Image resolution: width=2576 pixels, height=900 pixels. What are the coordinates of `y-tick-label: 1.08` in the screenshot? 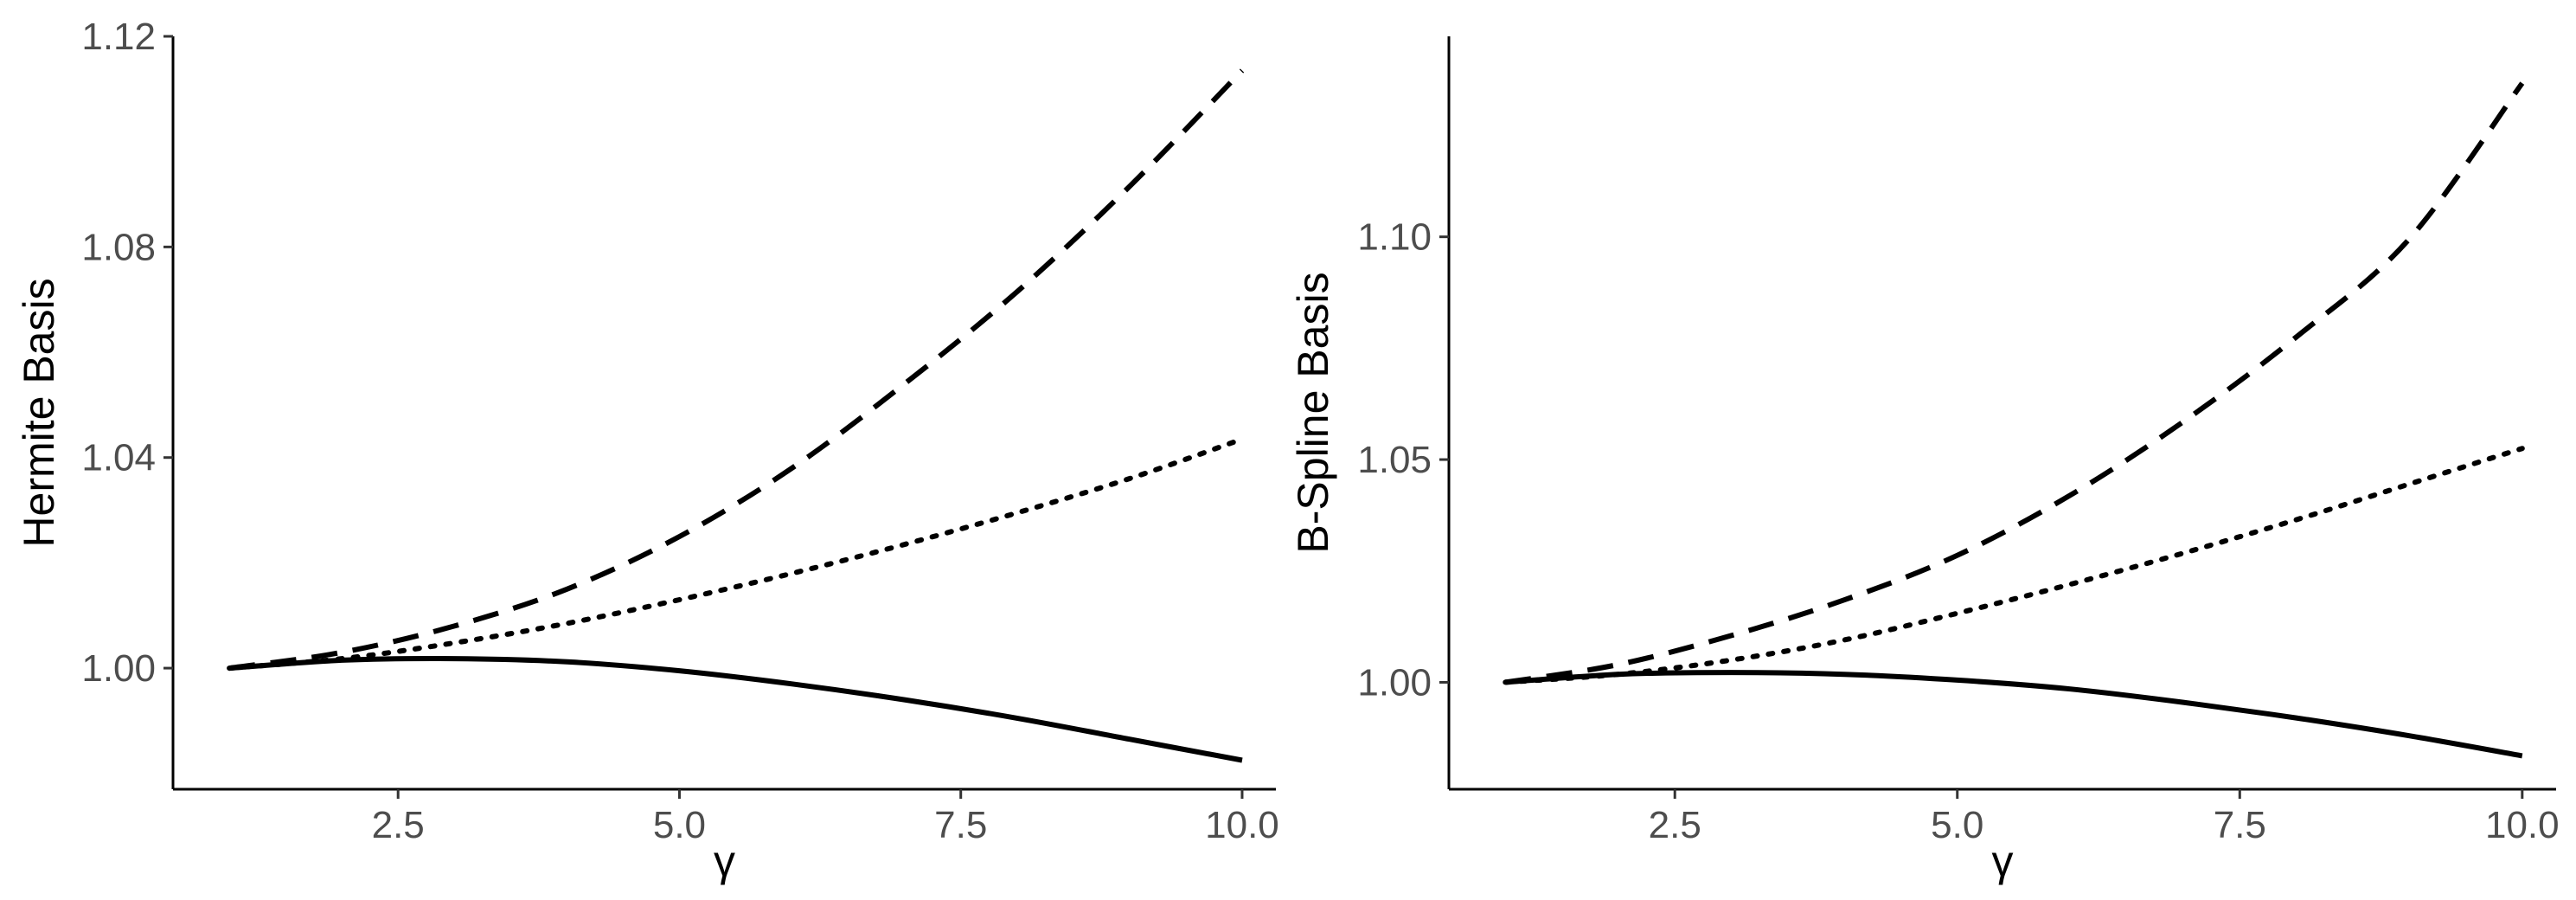 It's located at (119, 247).